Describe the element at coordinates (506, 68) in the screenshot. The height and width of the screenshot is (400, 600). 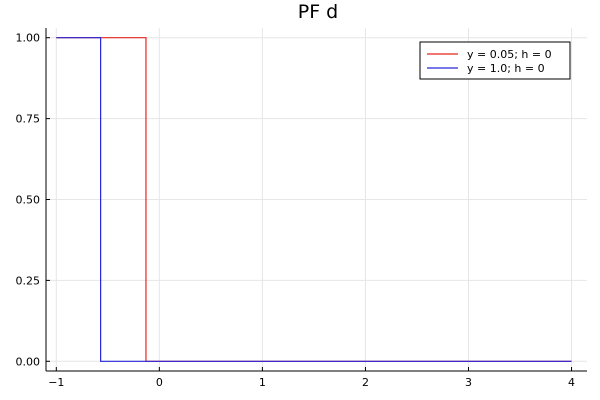
I see `legend-label-2: y = 1.0; h = 0` at that location.